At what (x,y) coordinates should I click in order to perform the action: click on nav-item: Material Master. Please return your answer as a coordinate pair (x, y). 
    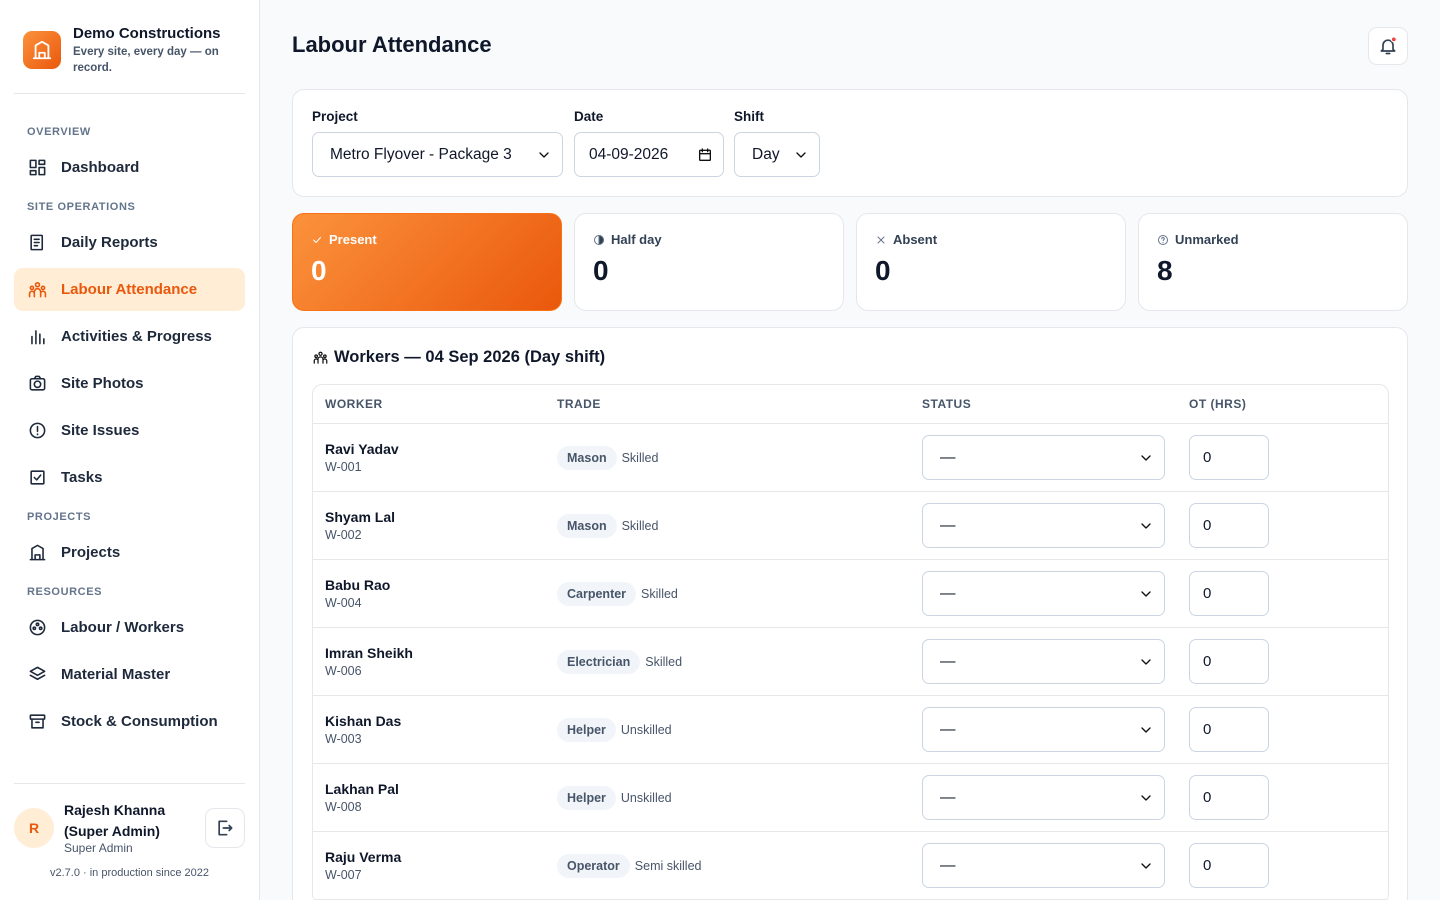
    Looking at the image, I should click on (129, 674).